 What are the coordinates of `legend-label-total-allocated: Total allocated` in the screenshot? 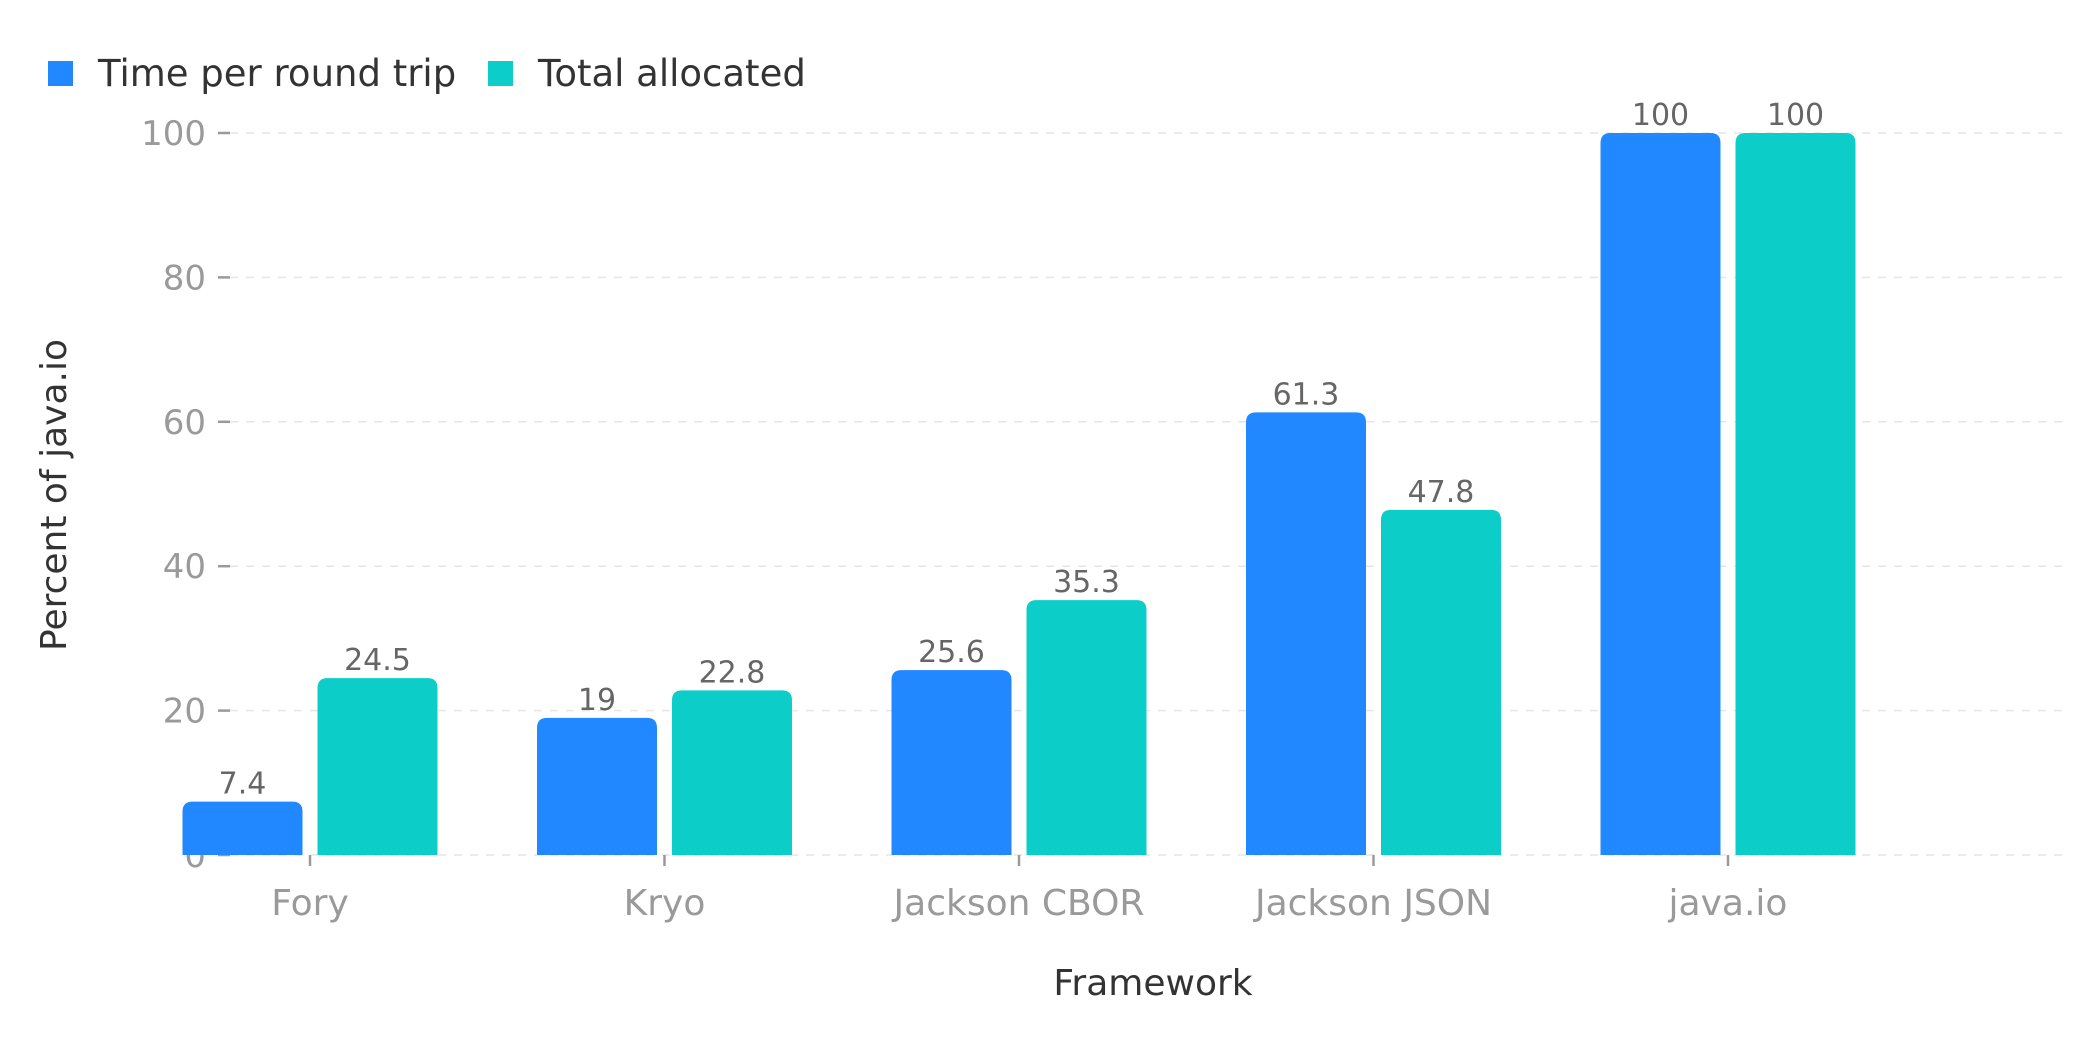 It's located at (671, 73).